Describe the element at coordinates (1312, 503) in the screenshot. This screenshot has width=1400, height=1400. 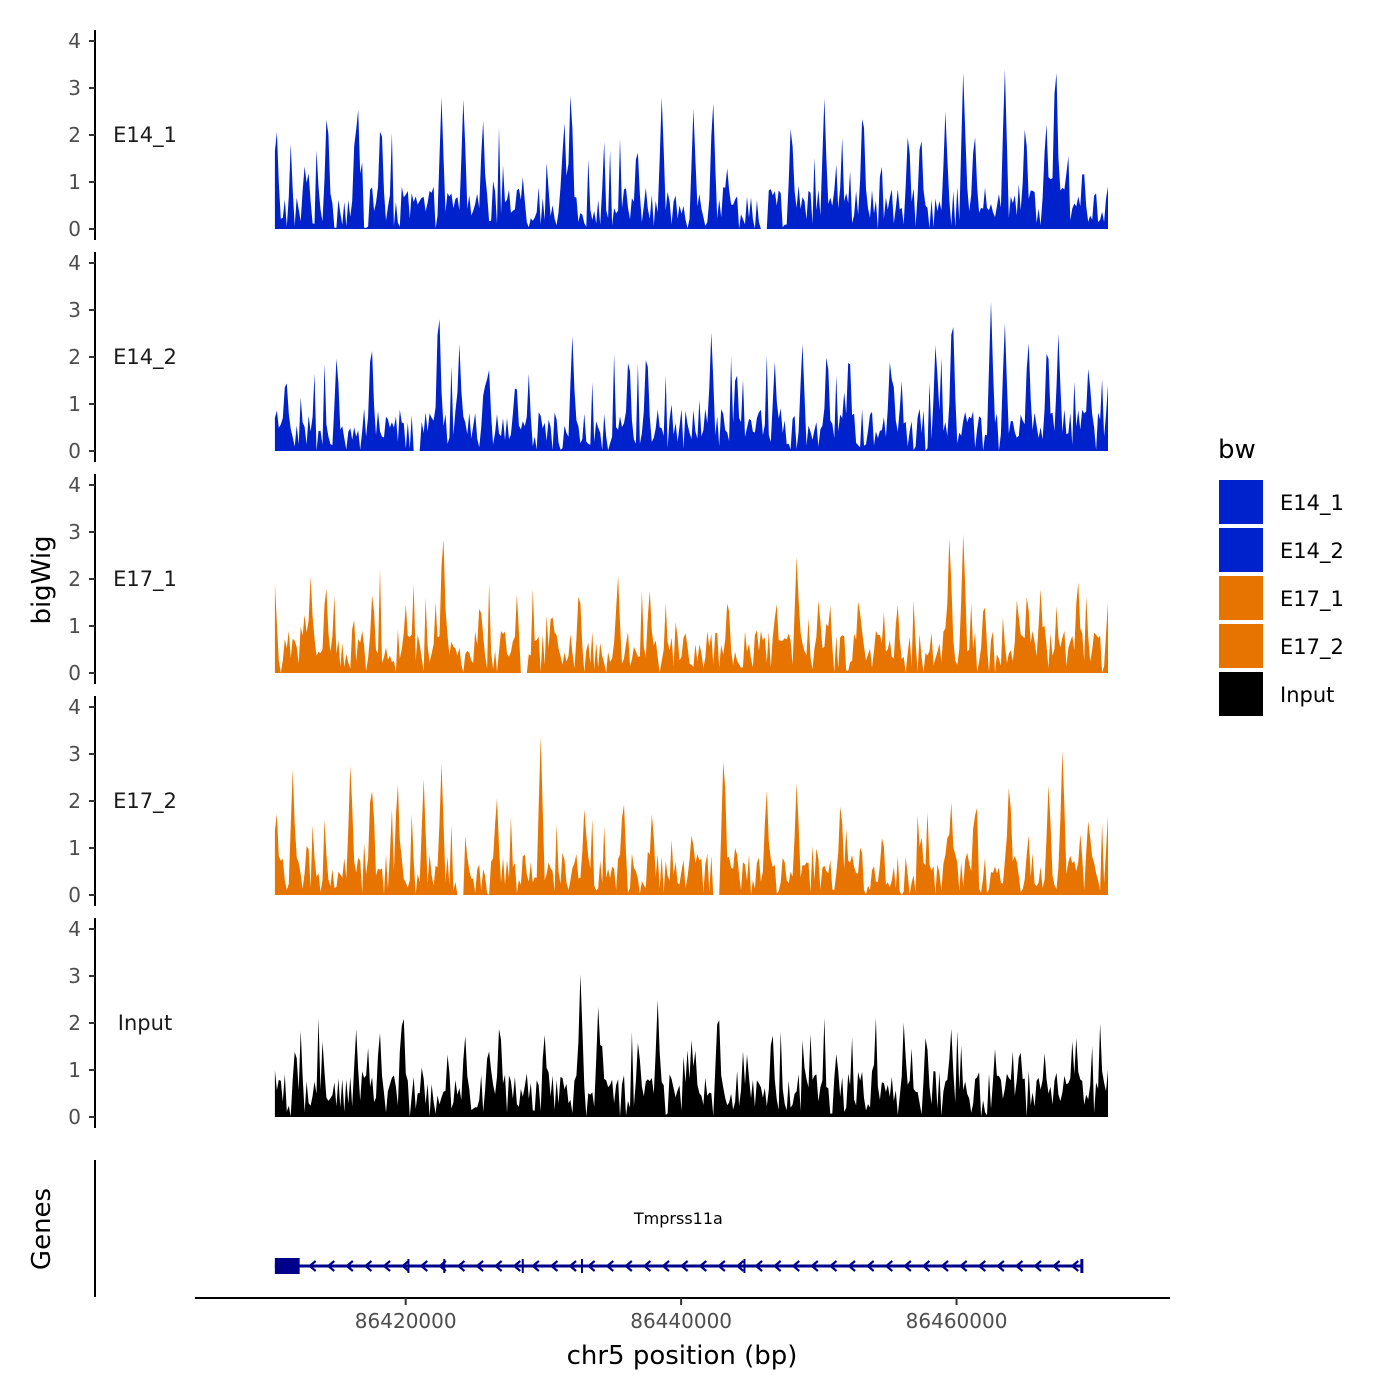
I see `legend-label-E14_1: E14_1` at that location.